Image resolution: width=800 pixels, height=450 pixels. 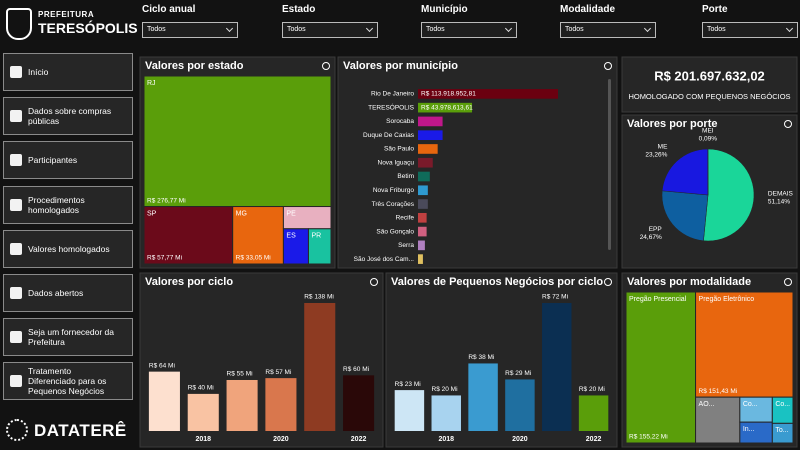 What do you see at coordinates (663, 147) in the screenshot?
I see `pie-label: ME` at bounding box center [663, 147].